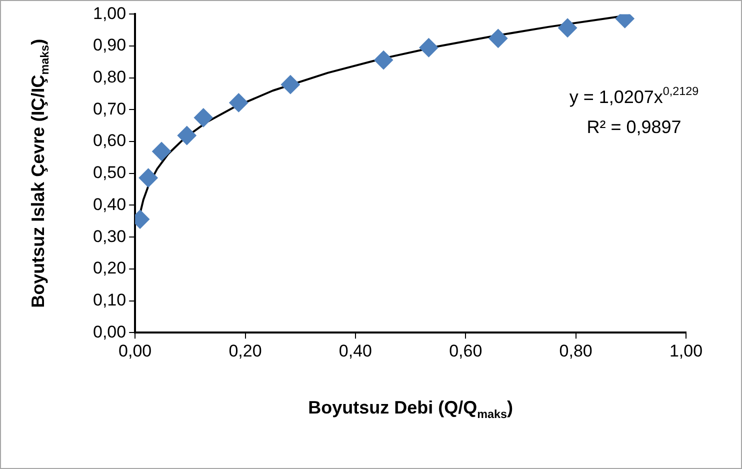 The height and width of the screenshot is (469, 742). Describe the element at coordinates (109, 77) in the screenshot. I see `y-tick-label: 0,80` at that location.